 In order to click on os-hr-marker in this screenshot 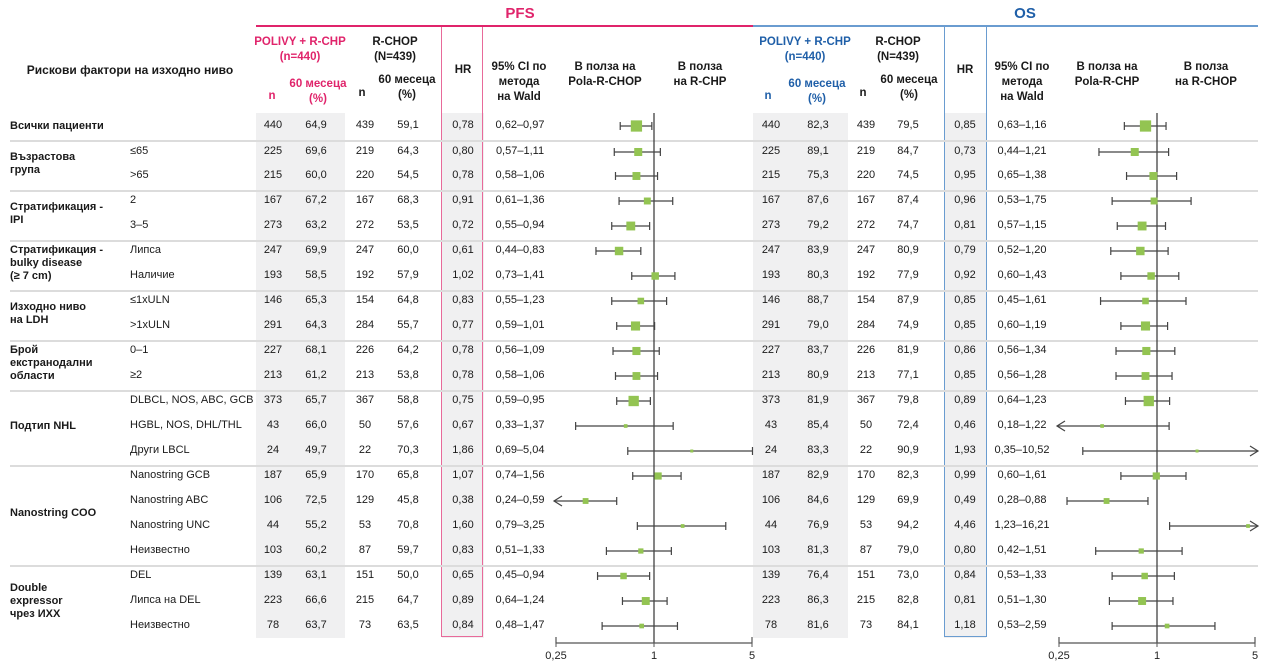, I will do `click(1144, 576)`.